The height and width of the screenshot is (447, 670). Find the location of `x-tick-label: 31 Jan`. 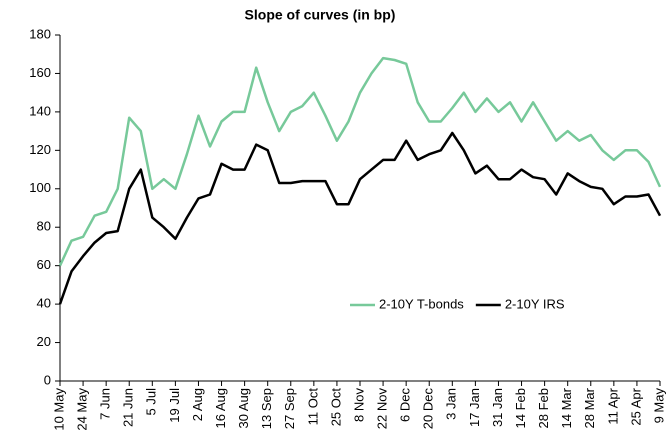

x-tick-label: 31 Jan is located at coordinates (497, 407).